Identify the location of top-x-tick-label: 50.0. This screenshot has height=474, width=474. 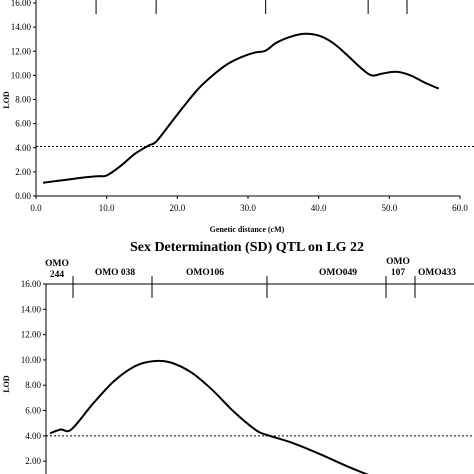
(389, 208).